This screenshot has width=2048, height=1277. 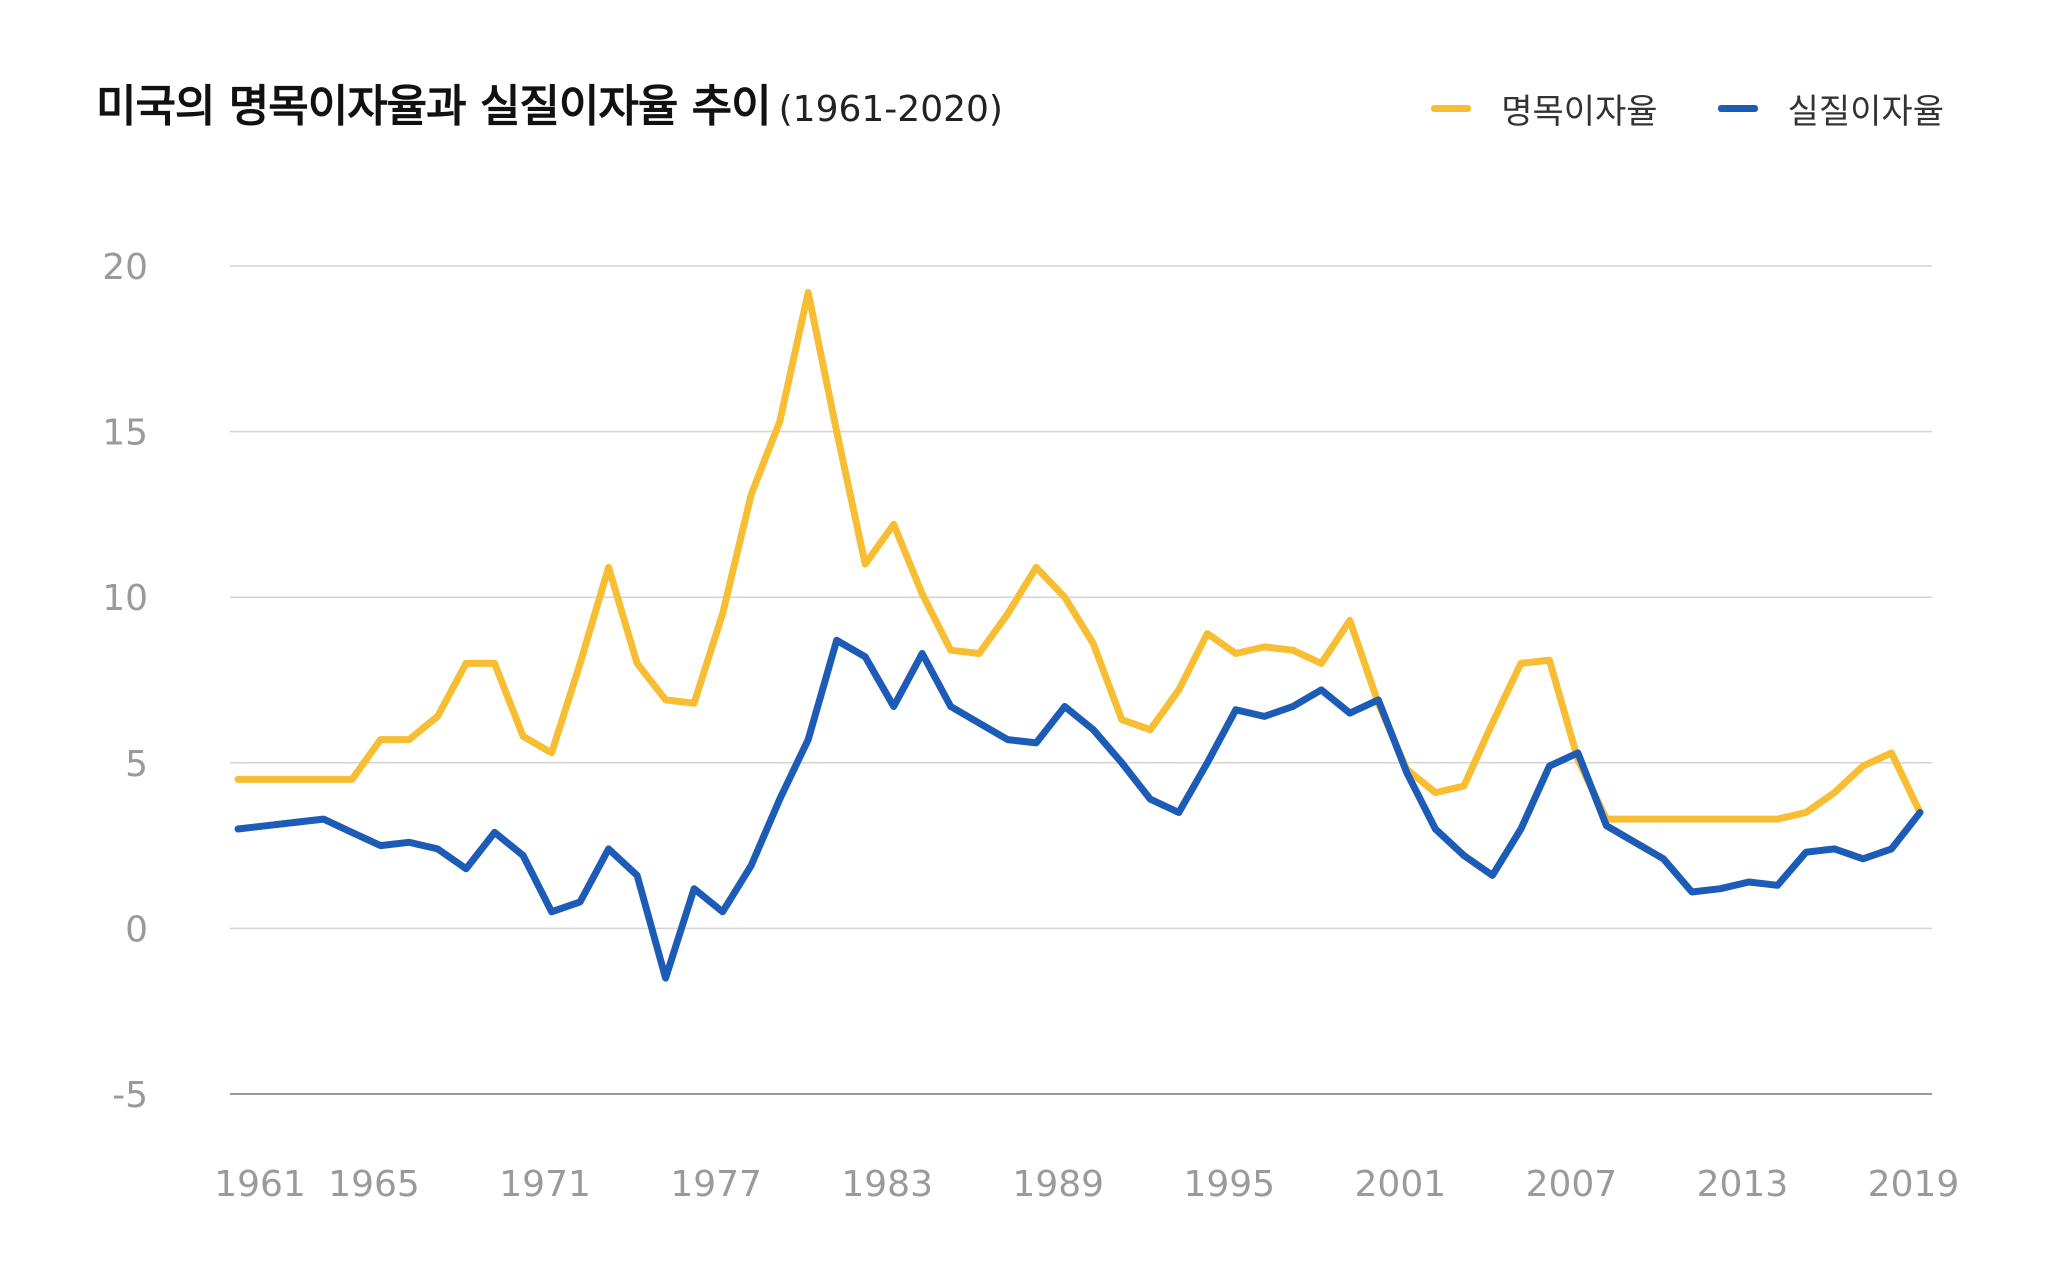 I want to click on x-tick-label: 2007, so click(x=1572, y=1184).